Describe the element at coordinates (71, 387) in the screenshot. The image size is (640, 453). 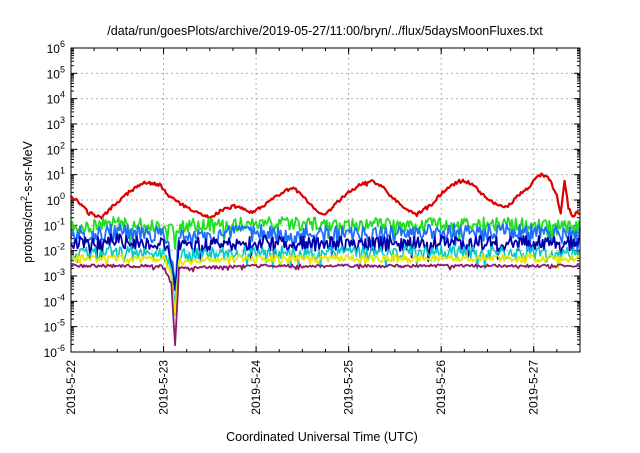
I see `x-tick-label: 2019-5-22` at that location.